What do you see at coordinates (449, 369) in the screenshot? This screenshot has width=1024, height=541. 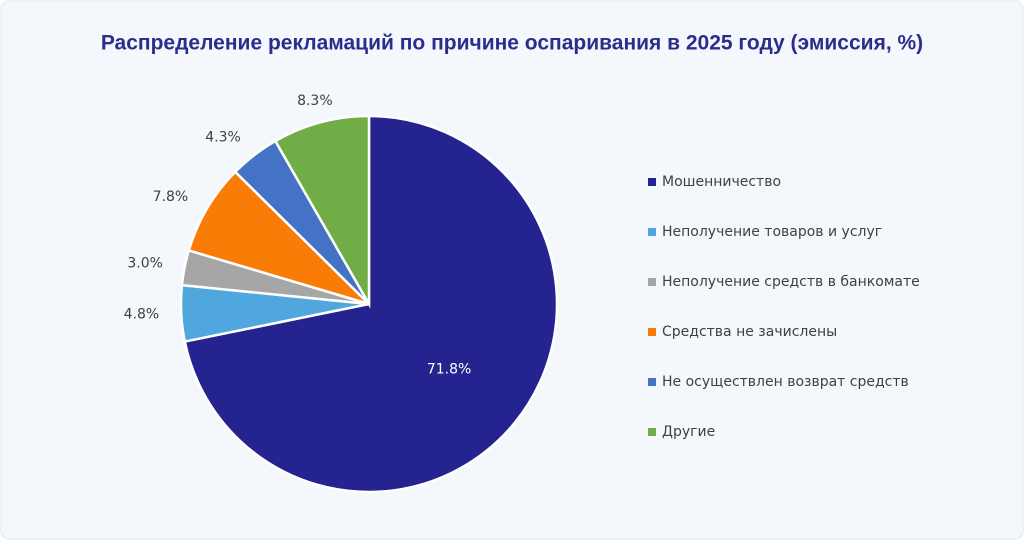 I see `data-label: 71.8%` at bounding box center [449, 369].